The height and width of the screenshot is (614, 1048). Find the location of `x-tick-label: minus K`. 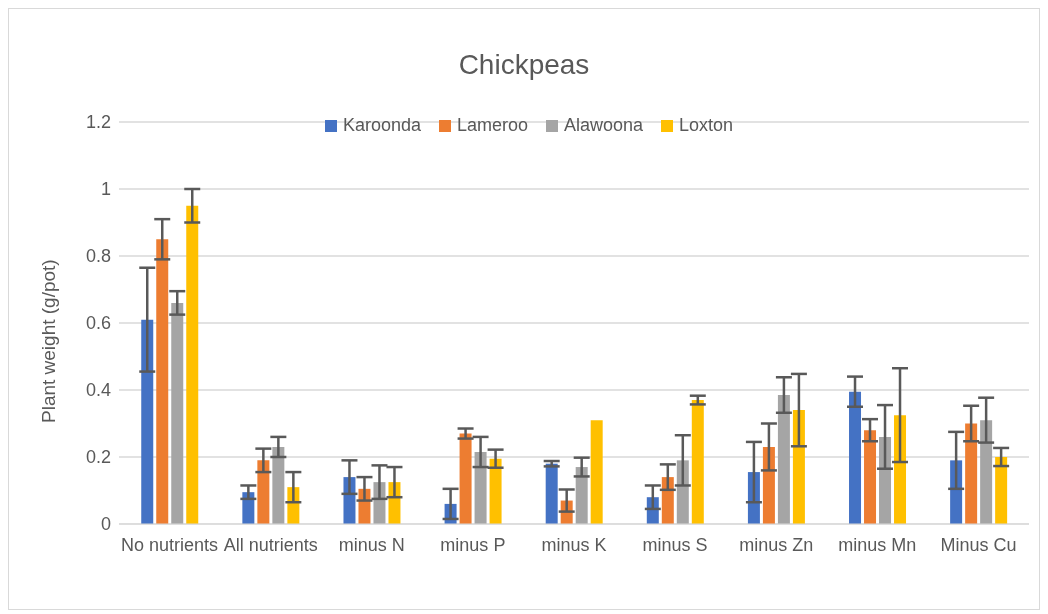

x-tick-label: minus K is located at coordinates (574, 544).